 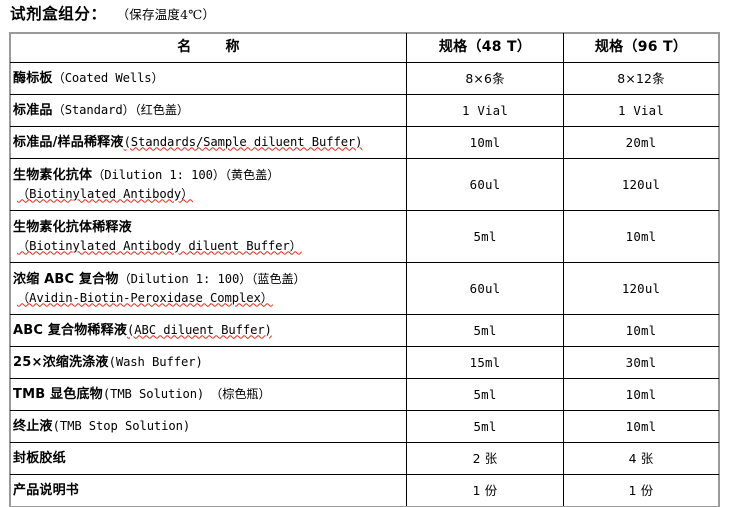 What do you see at coordinates (364, 362) in the screenshot?
I see `table-row: 25×浓缩洗涤液(Wash Buffer) 15ml 30ml` at bounding box center [364, 362].